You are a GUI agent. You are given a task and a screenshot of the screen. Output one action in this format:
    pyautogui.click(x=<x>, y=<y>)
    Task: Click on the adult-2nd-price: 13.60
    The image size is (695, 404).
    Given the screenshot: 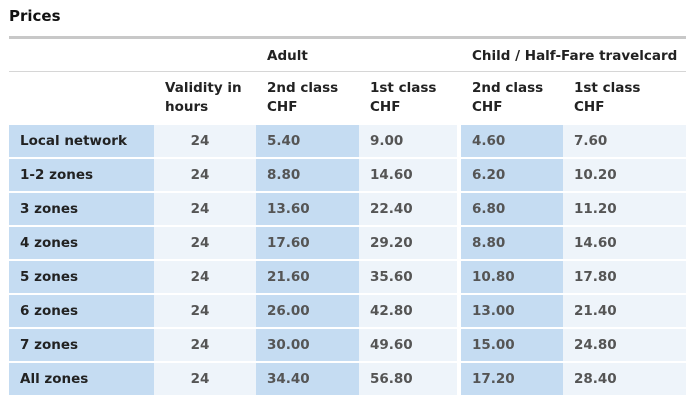 What is the action you would take?
    pyautogui.click(x=307, y=208)
    